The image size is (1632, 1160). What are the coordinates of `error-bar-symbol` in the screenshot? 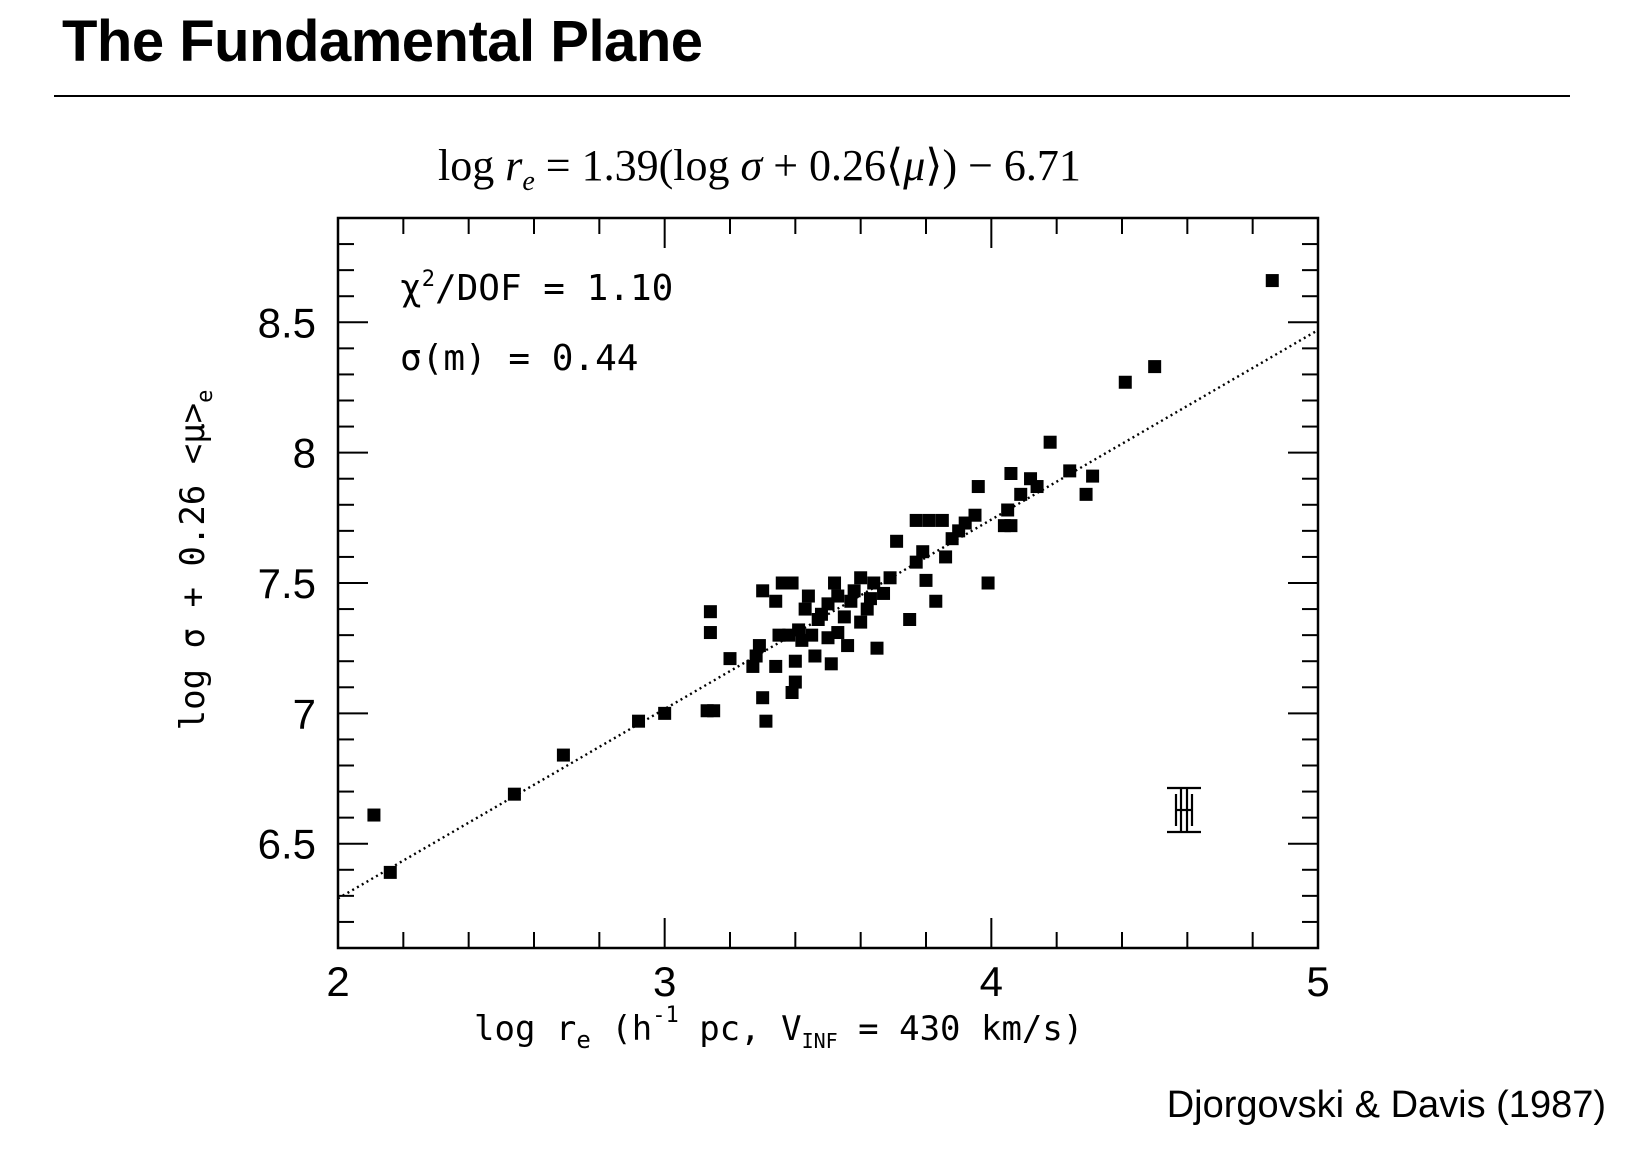 It's located at (1184, 810).